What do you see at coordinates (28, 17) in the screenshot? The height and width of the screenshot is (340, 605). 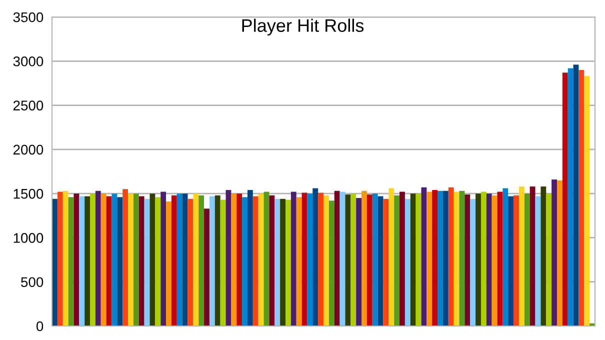 I see `y-tick-label: 3500` at bounding box center [28, 17].